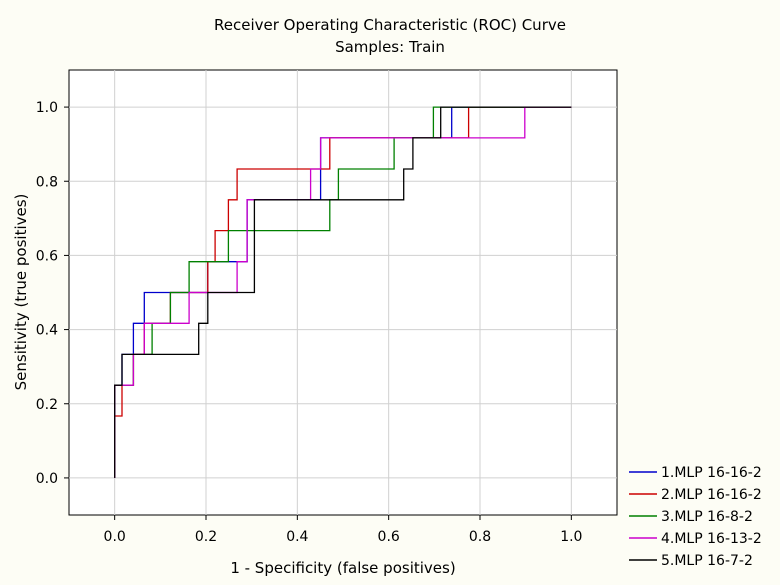  I want to click on x-axis-label: 1 - Specificity (false positives), so click(342, 568).